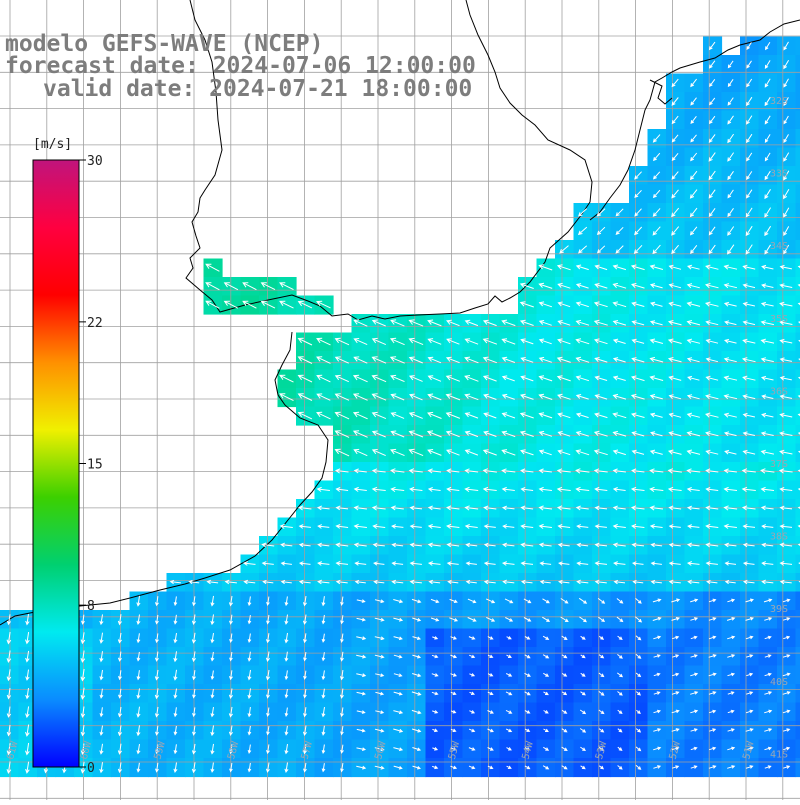 The height and width of the screenshot is (805, 800). What do you see at coordinates (257, 89) in the screenshot?
I see `valid-date: valid date: 2024-07-21 18:00:00` at bounding box center [257, 89].